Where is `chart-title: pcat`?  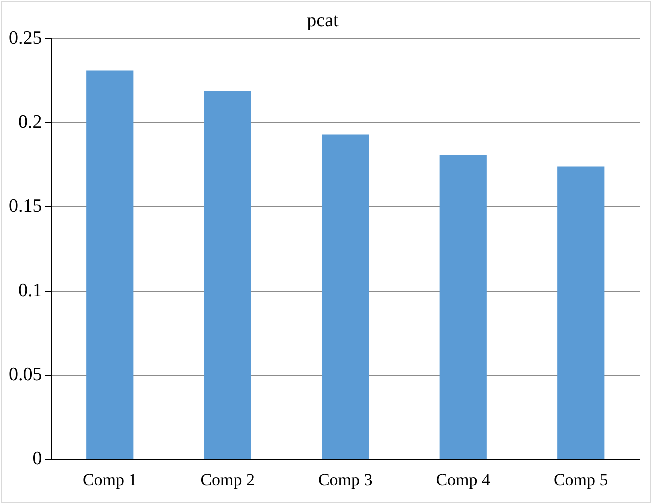
chart-title: pcat is located at coordinates (323, 21).